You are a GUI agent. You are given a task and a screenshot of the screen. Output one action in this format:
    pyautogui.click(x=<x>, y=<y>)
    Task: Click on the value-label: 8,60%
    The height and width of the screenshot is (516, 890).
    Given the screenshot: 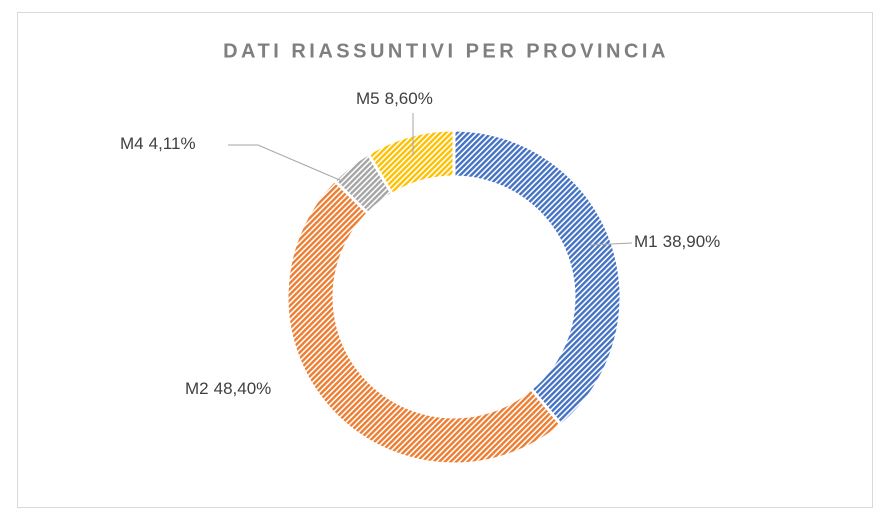 What is the action you would take?
    pyautogui.click(x=409, y=98)
    